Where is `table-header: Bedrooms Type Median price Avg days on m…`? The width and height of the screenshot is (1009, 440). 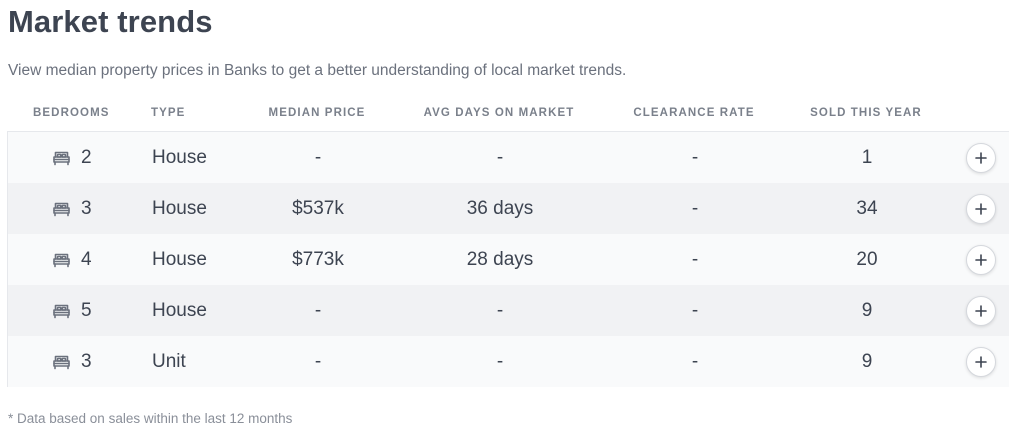 table-header: Bedrooms Type Median price Avg days on m… is located at coordinates (508, 116).